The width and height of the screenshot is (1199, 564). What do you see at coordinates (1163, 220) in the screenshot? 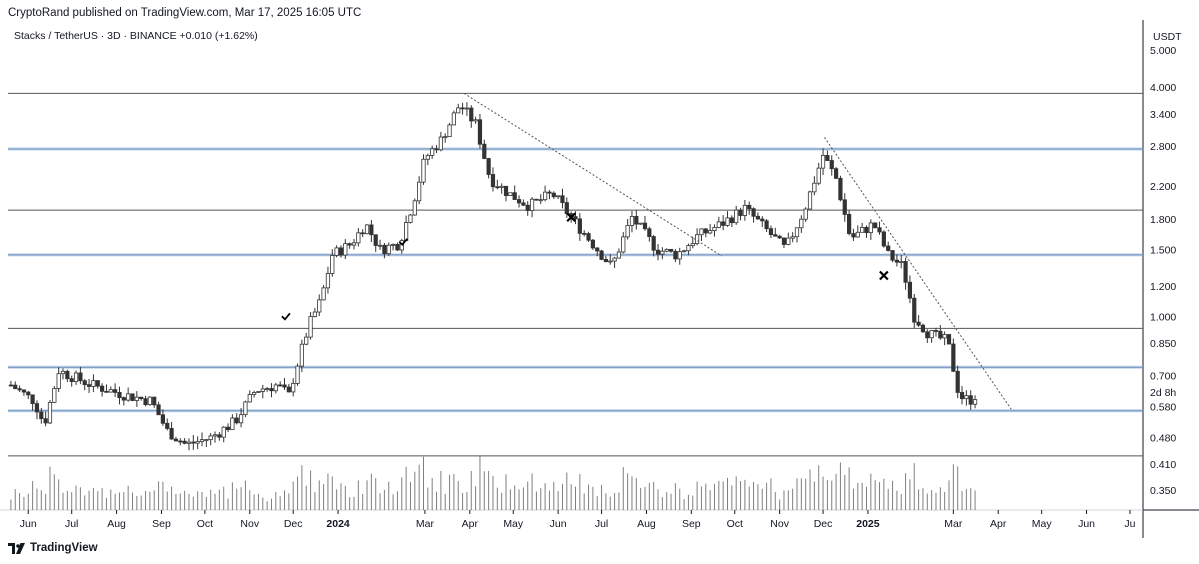
I see `y-tick-label: 1.800` at bounding box center [1163, 220].